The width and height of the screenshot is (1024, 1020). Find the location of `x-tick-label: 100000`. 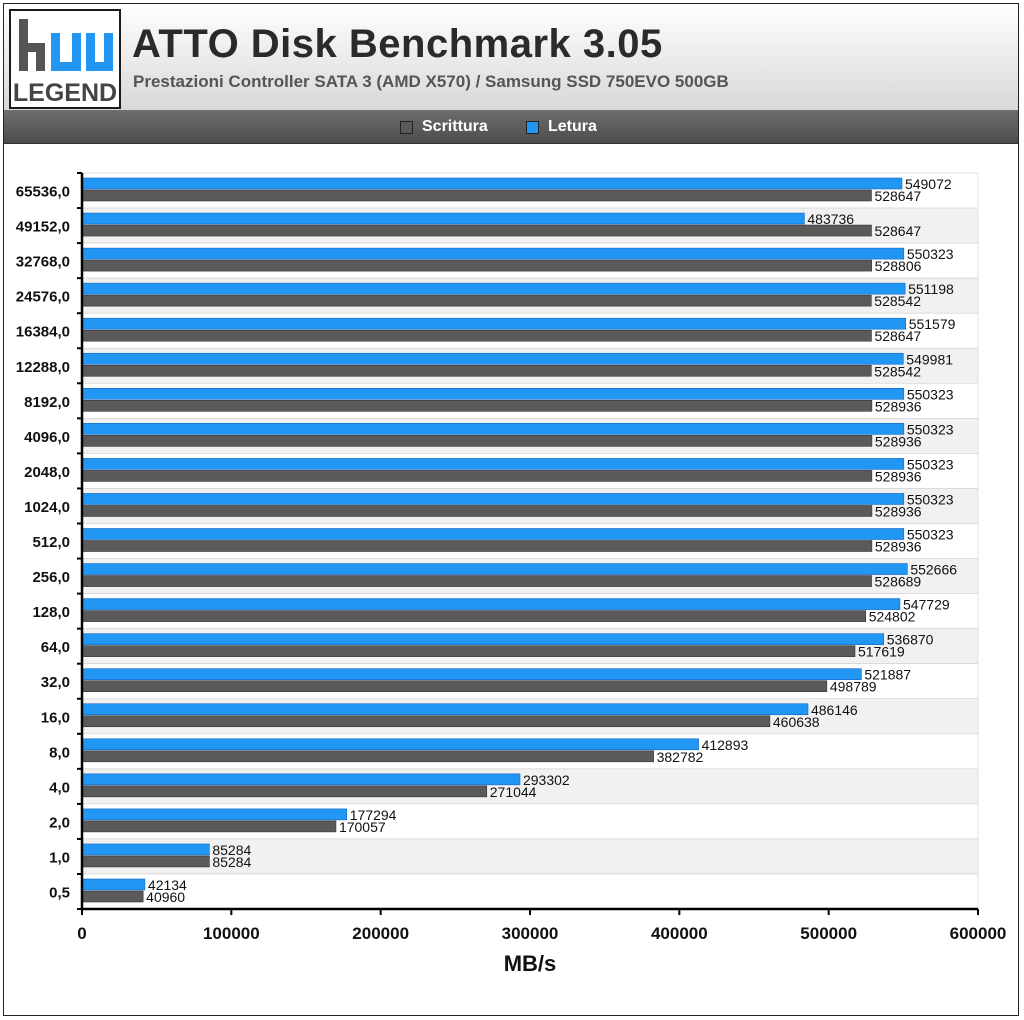

x-tick-label: 100000 is located at coordinates (231, 933).